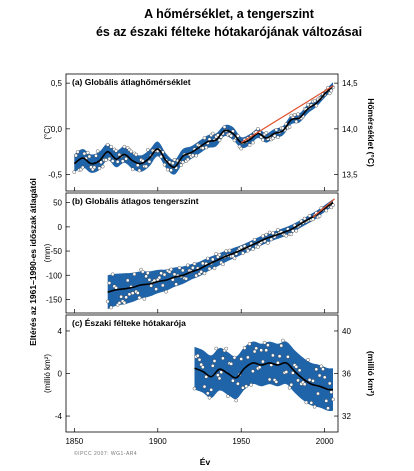  I want to click on smoothed-series-line, so click(264, 376).